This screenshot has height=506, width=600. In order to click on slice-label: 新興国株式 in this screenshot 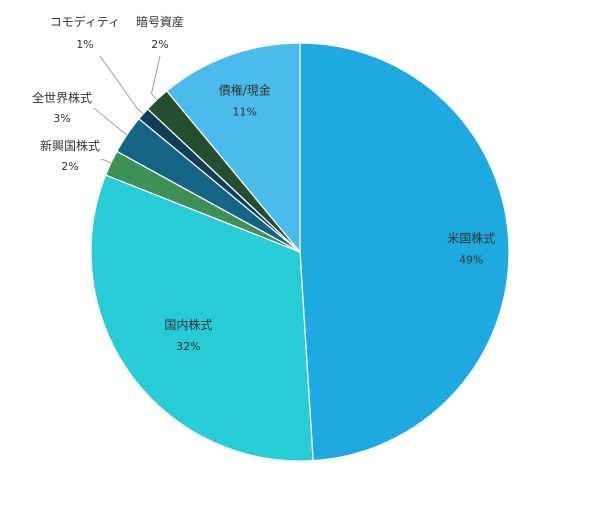, I will do `click(70, 145)`.